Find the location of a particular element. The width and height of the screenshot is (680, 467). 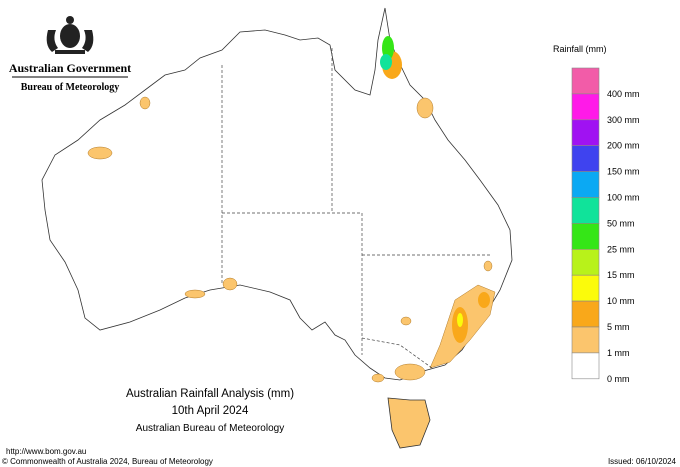

legend-title: Rainfall (mm) is located at coordinates (580, 49).